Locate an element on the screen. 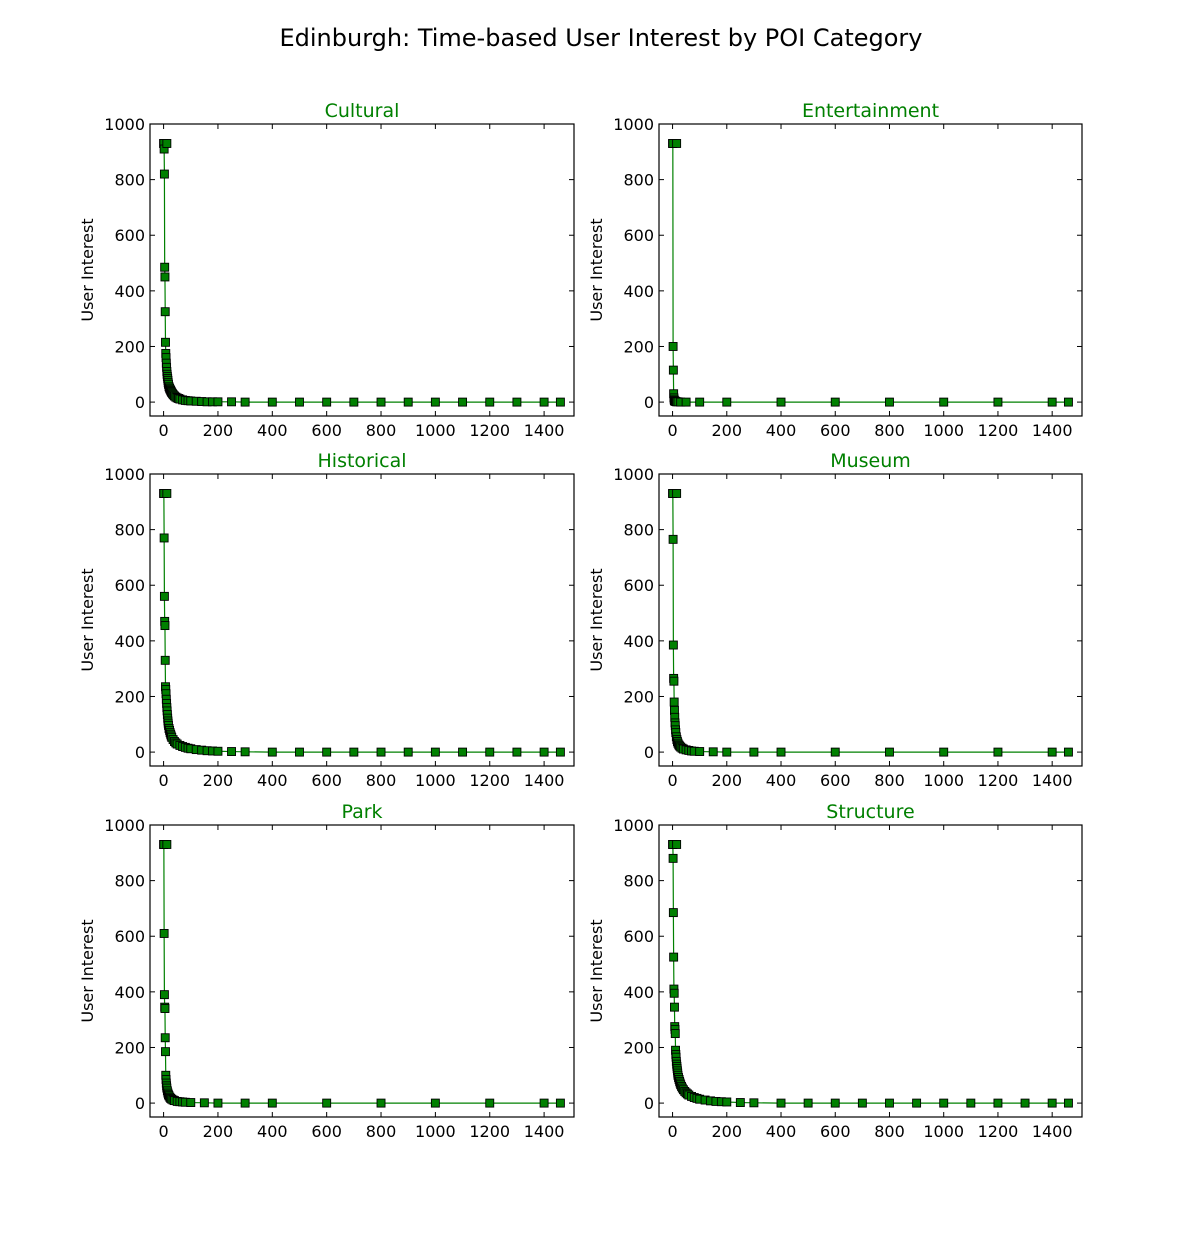 The height and width of the screenshot is (1241, 1202). y-tick-label: 800 is located at coordinates (638, 180).